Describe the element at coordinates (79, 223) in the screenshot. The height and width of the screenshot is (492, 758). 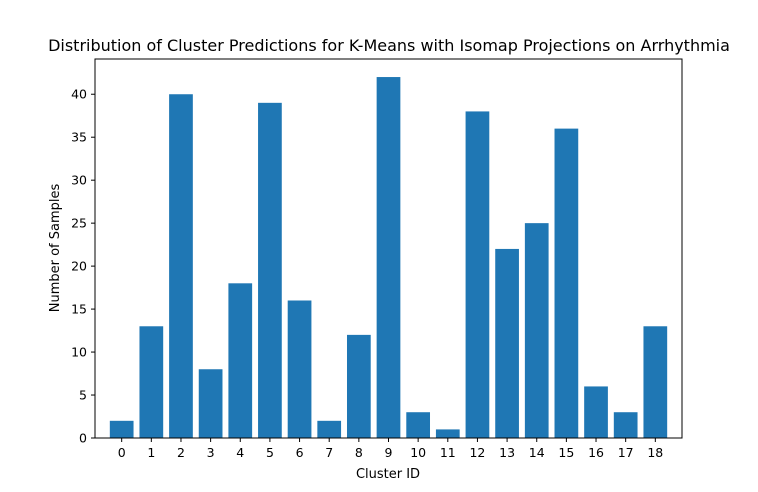
I see `y-tick-label: 25` at that location.